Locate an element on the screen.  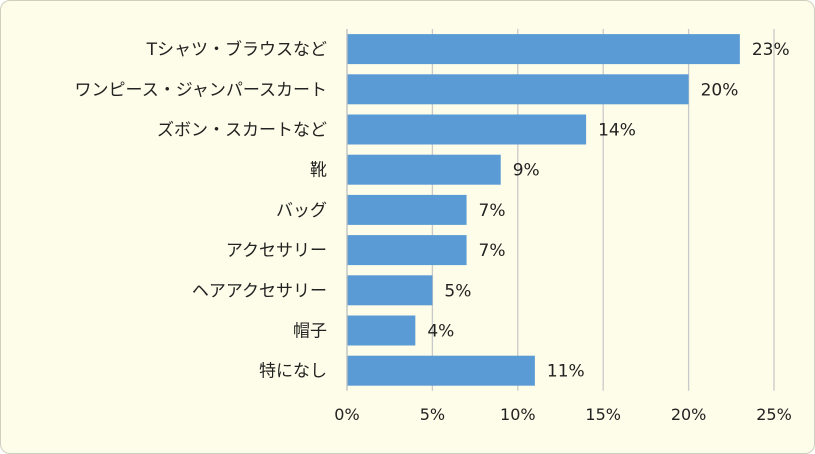
category-label: ヘアアクセサリー is located at coordinates (259, 291).